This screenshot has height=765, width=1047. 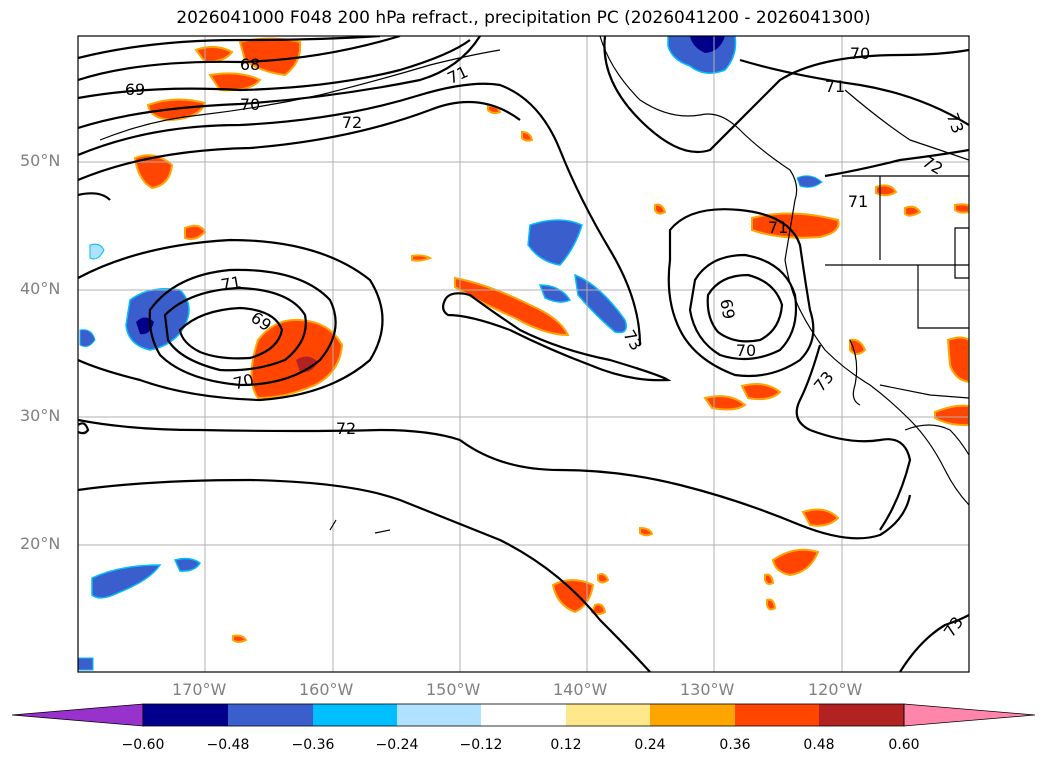 I want to click on colorbar-tick-label: 0.60, so click(x=904, y=745).